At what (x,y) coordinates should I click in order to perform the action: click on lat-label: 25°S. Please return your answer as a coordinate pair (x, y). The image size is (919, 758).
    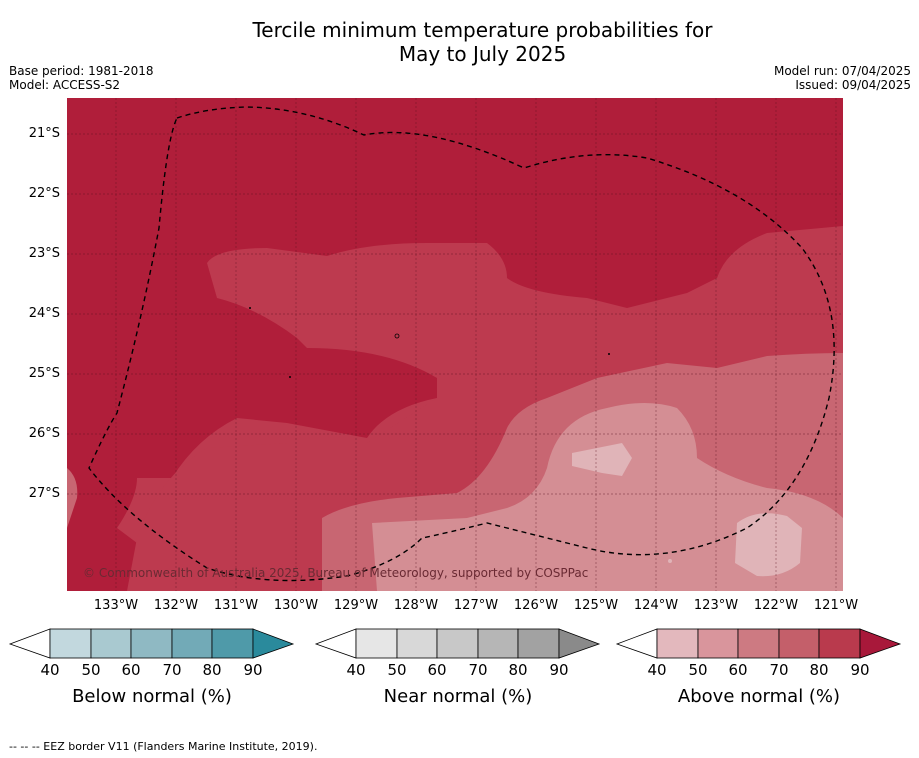
    Looking at the image, I should click on (44, 373).